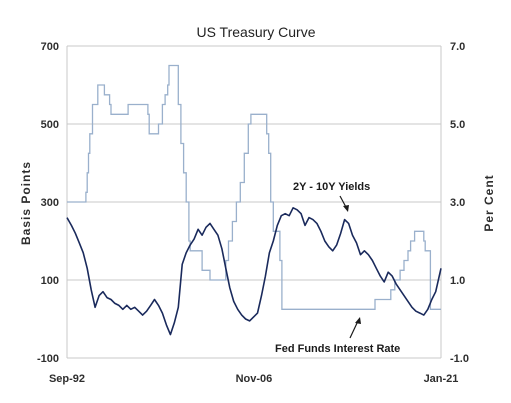 The image size is (511, 403). What do you see at coordinates (331, 187) in the screenshot?
I see `yields-annotation-label: 2Y - 10Y Yields` at bounding box center [331, 187].